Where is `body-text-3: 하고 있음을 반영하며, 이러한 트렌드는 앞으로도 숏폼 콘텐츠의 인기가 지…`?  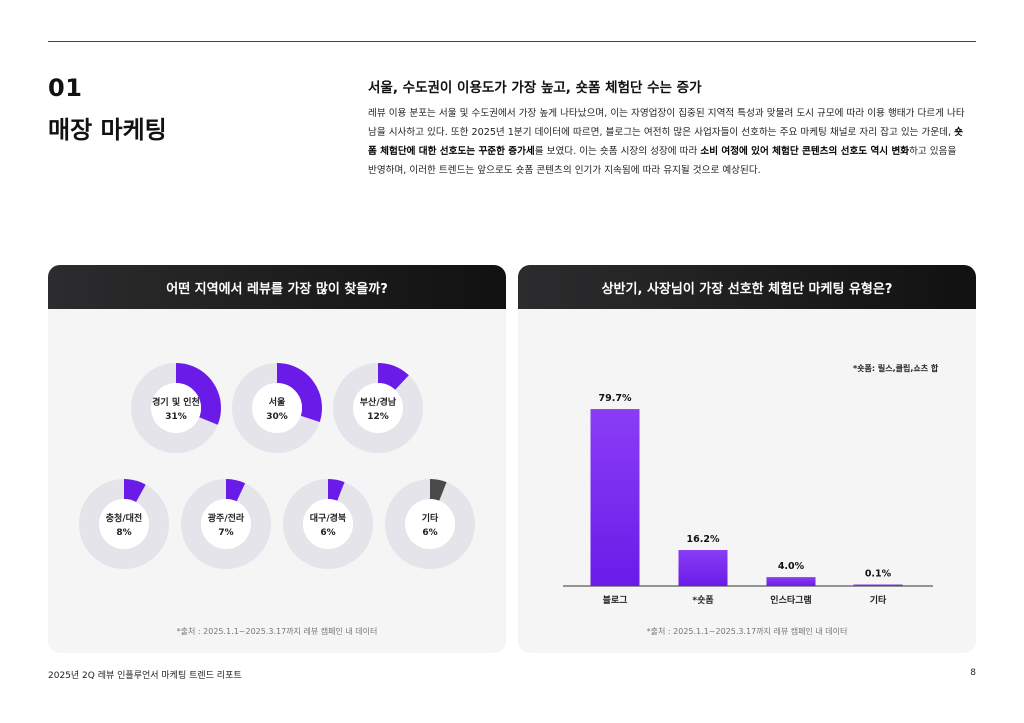
body-text-3: 하고 있음을 반영하며, 이러한 트렌드는 앞으로도 숏폼 콘텐츠의 인기가 지… is located at coordinates (662, 161).